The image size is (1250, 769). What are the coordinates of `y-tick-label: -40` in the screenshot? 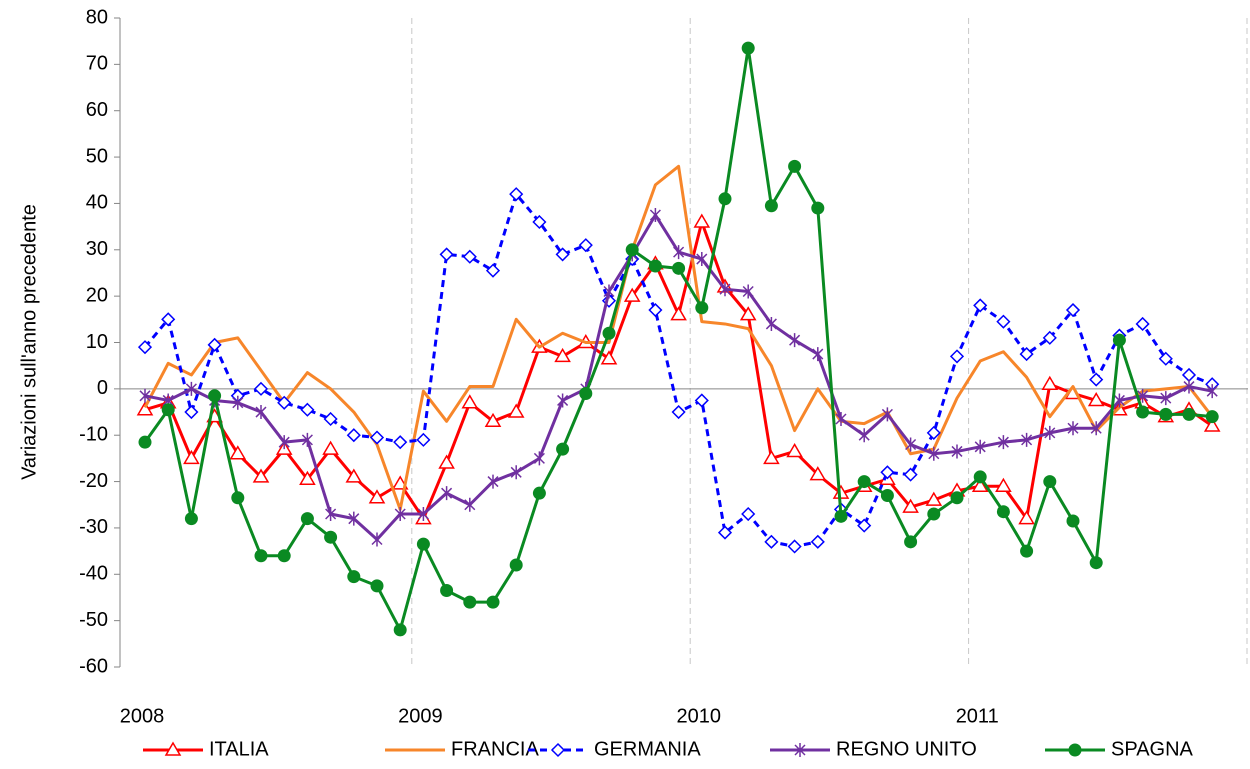 It's located at (93, 574).